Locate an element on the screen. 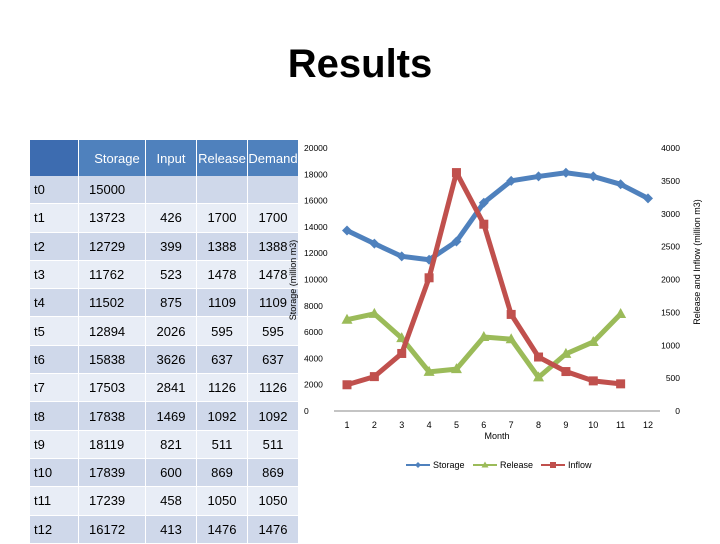 This screenshot has height=544, width=720. legend-marker-inflow is located at coordinates (553, 465).